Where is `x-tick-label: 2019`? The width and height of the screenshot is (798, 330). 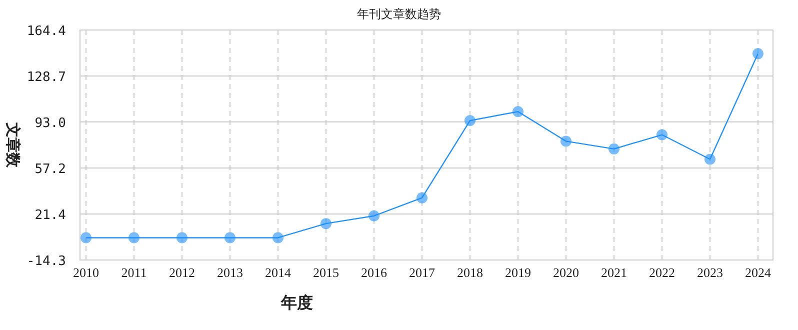
x-tick-label: 2019 is located at coordinates (518, 272).